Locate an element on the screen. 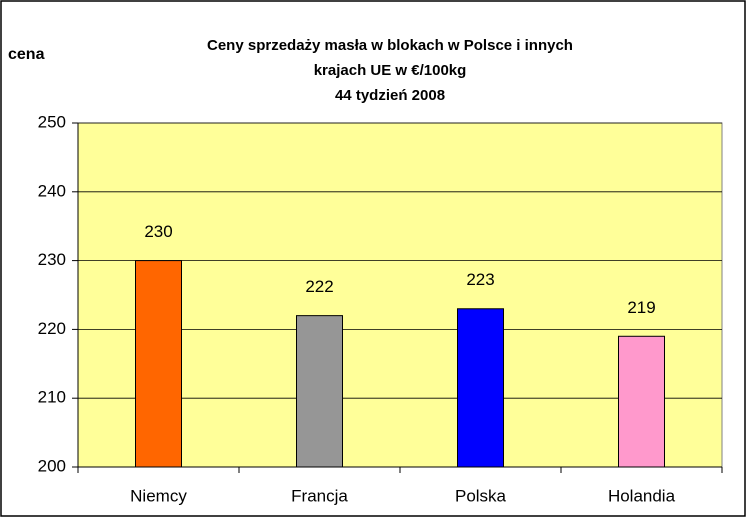 Image resolution: width=749 pixels, height=522 pixels. y-tick-label: 230 is located at coordinates (52, 259).